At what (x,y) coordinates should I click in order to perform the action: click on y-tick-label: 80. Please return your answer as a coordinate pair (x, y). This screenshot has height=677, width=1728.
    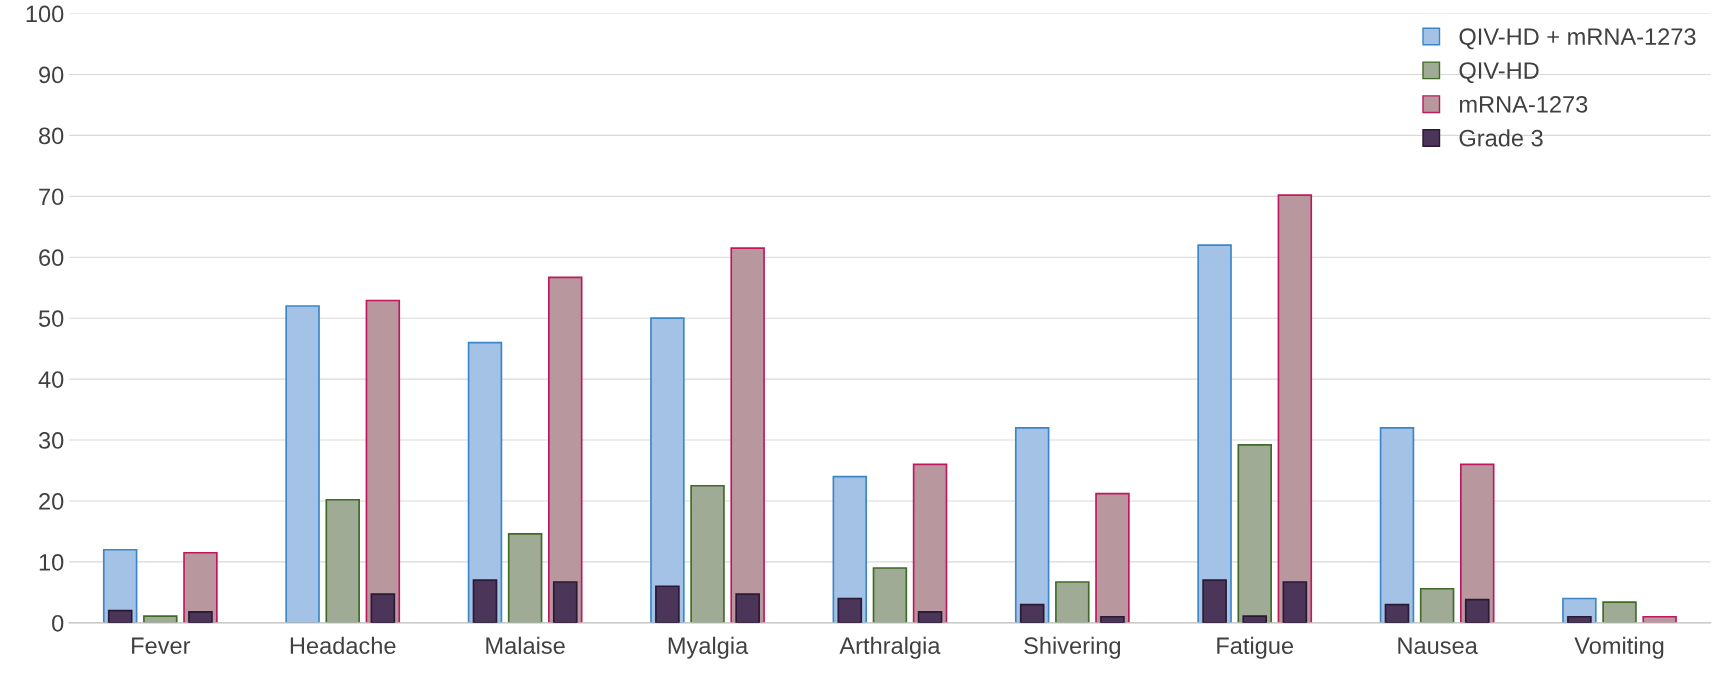
    Looking at the image, I should click on (51, 136).